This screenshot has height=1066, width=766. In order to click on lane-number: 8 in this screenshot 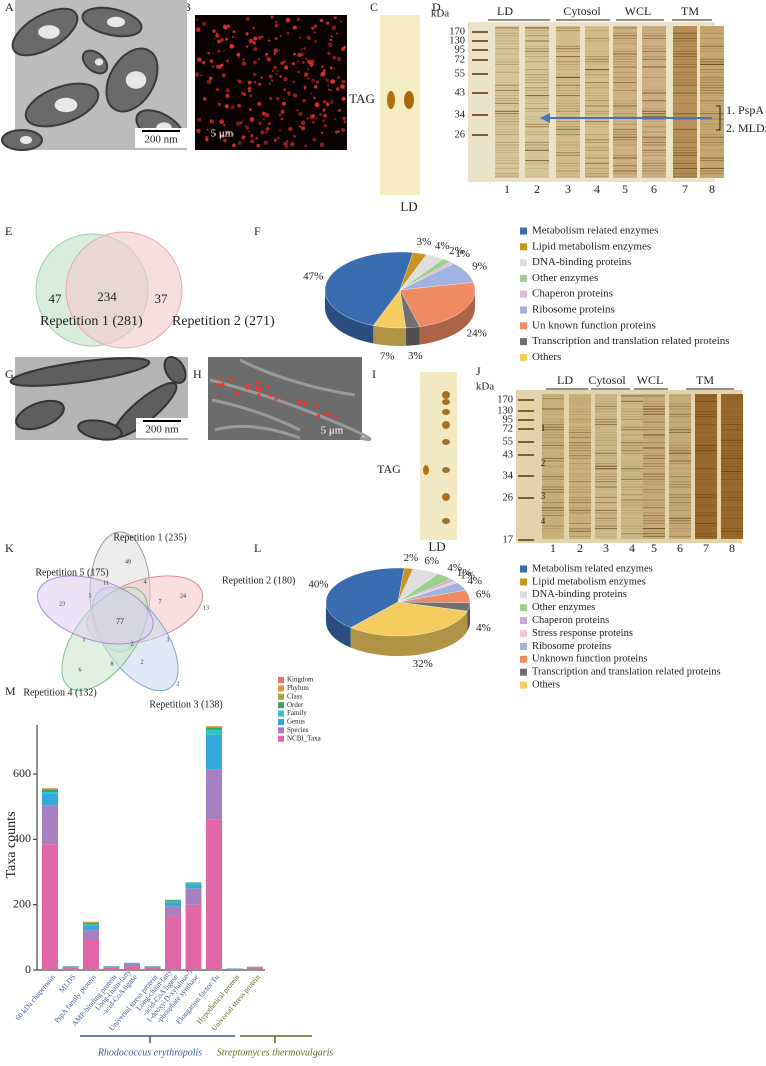, I will do `click(712, 189)`.